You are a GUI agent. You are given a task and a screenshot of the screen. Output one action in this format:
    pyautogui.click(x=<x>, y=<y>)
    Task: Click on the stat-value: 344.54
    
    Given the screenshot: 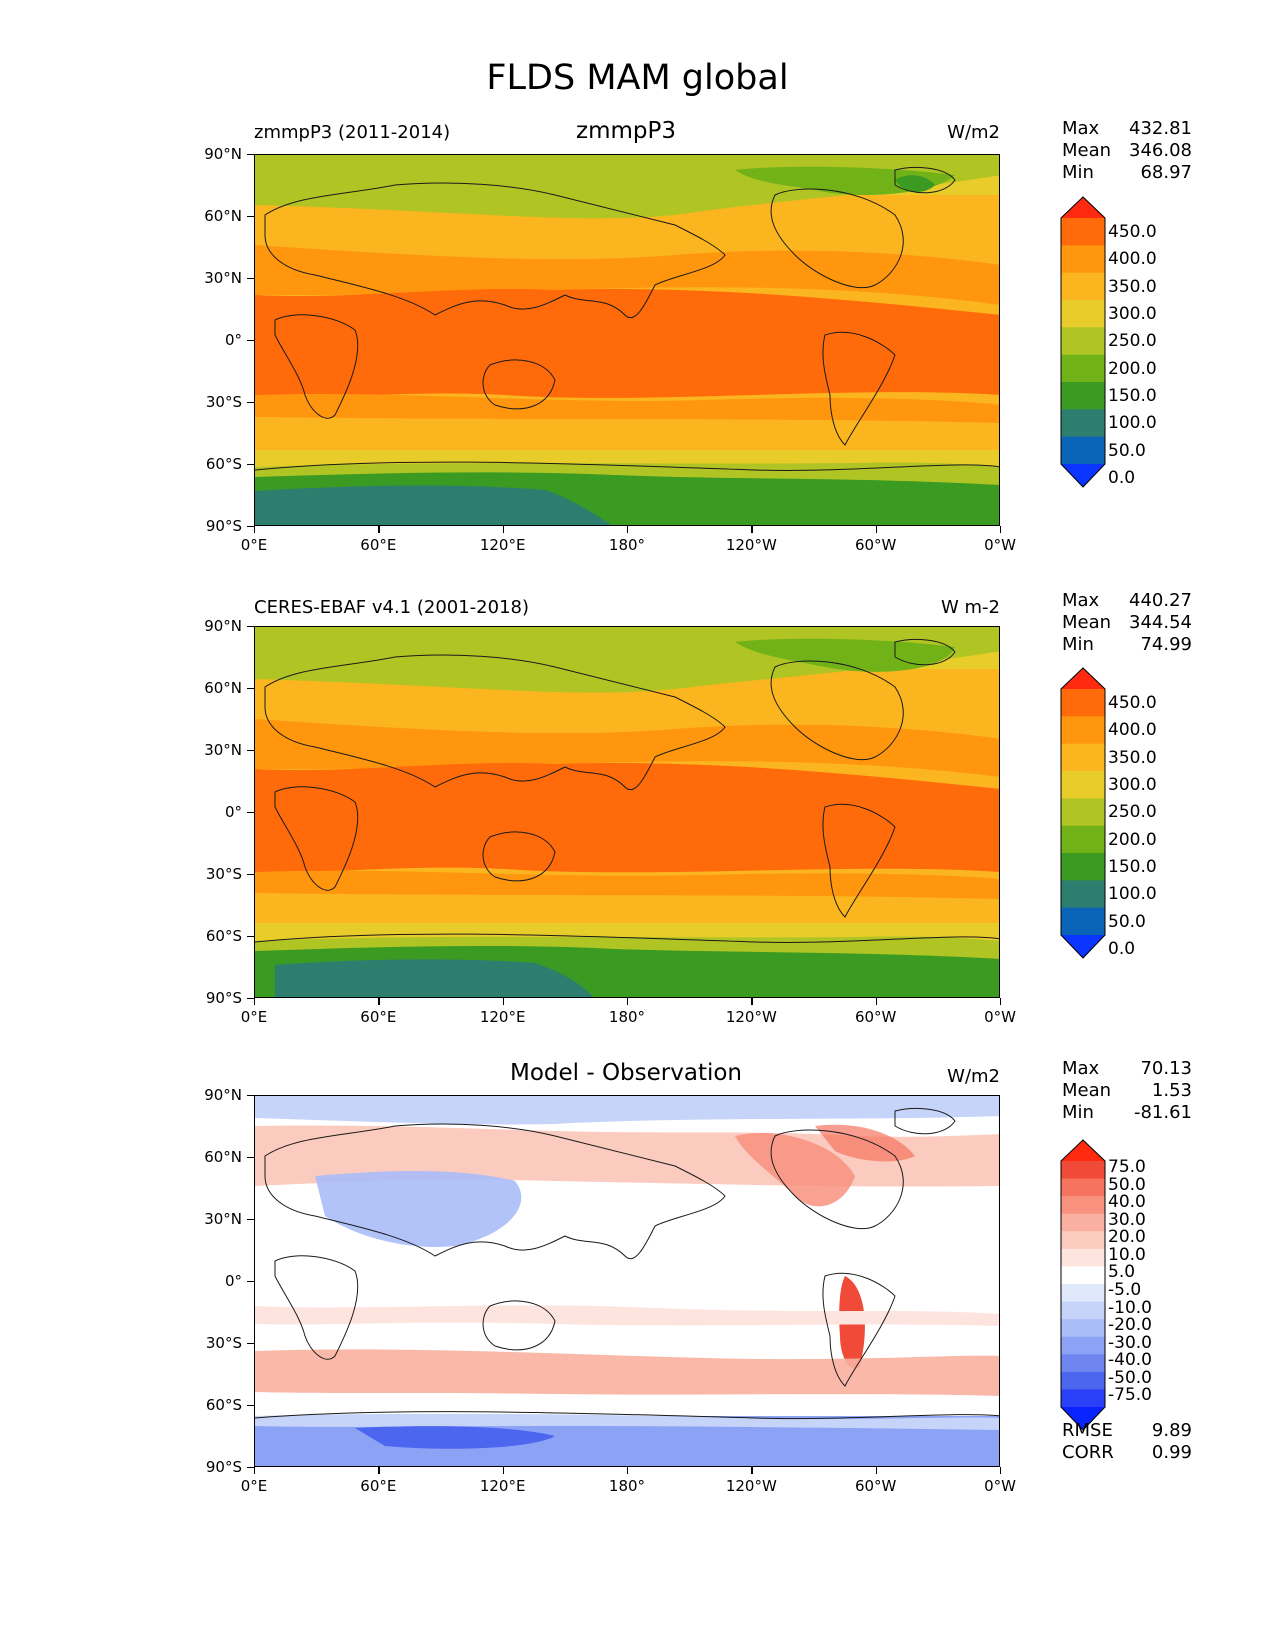 What is the action you would take?
    pyautogui.click(x=1160, y=622)
    